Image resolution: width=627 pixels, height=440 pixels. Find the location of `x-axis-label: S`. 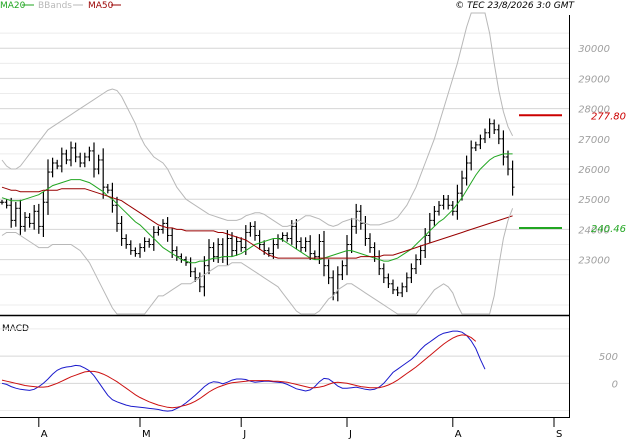

x-axis-label: S is located at coordinates (559, 434).